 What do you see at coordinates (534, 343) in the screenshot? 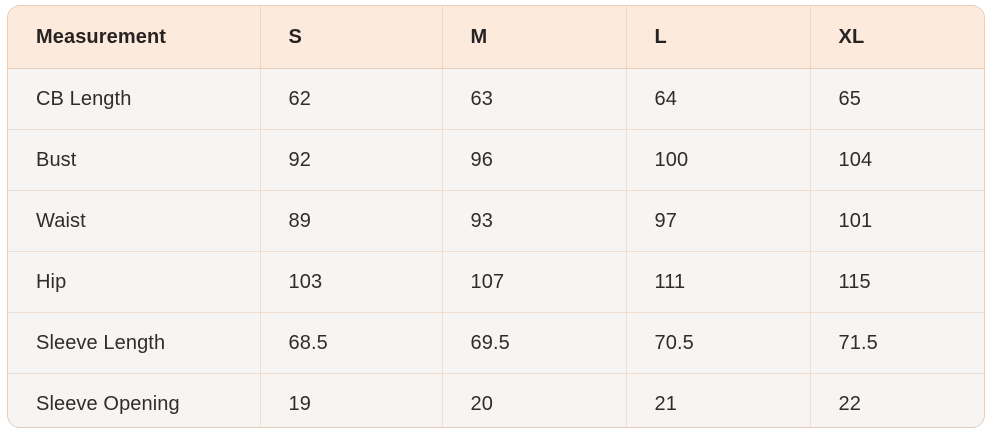
I see `cell-m: 69.5` at bounding box center [534, 343].